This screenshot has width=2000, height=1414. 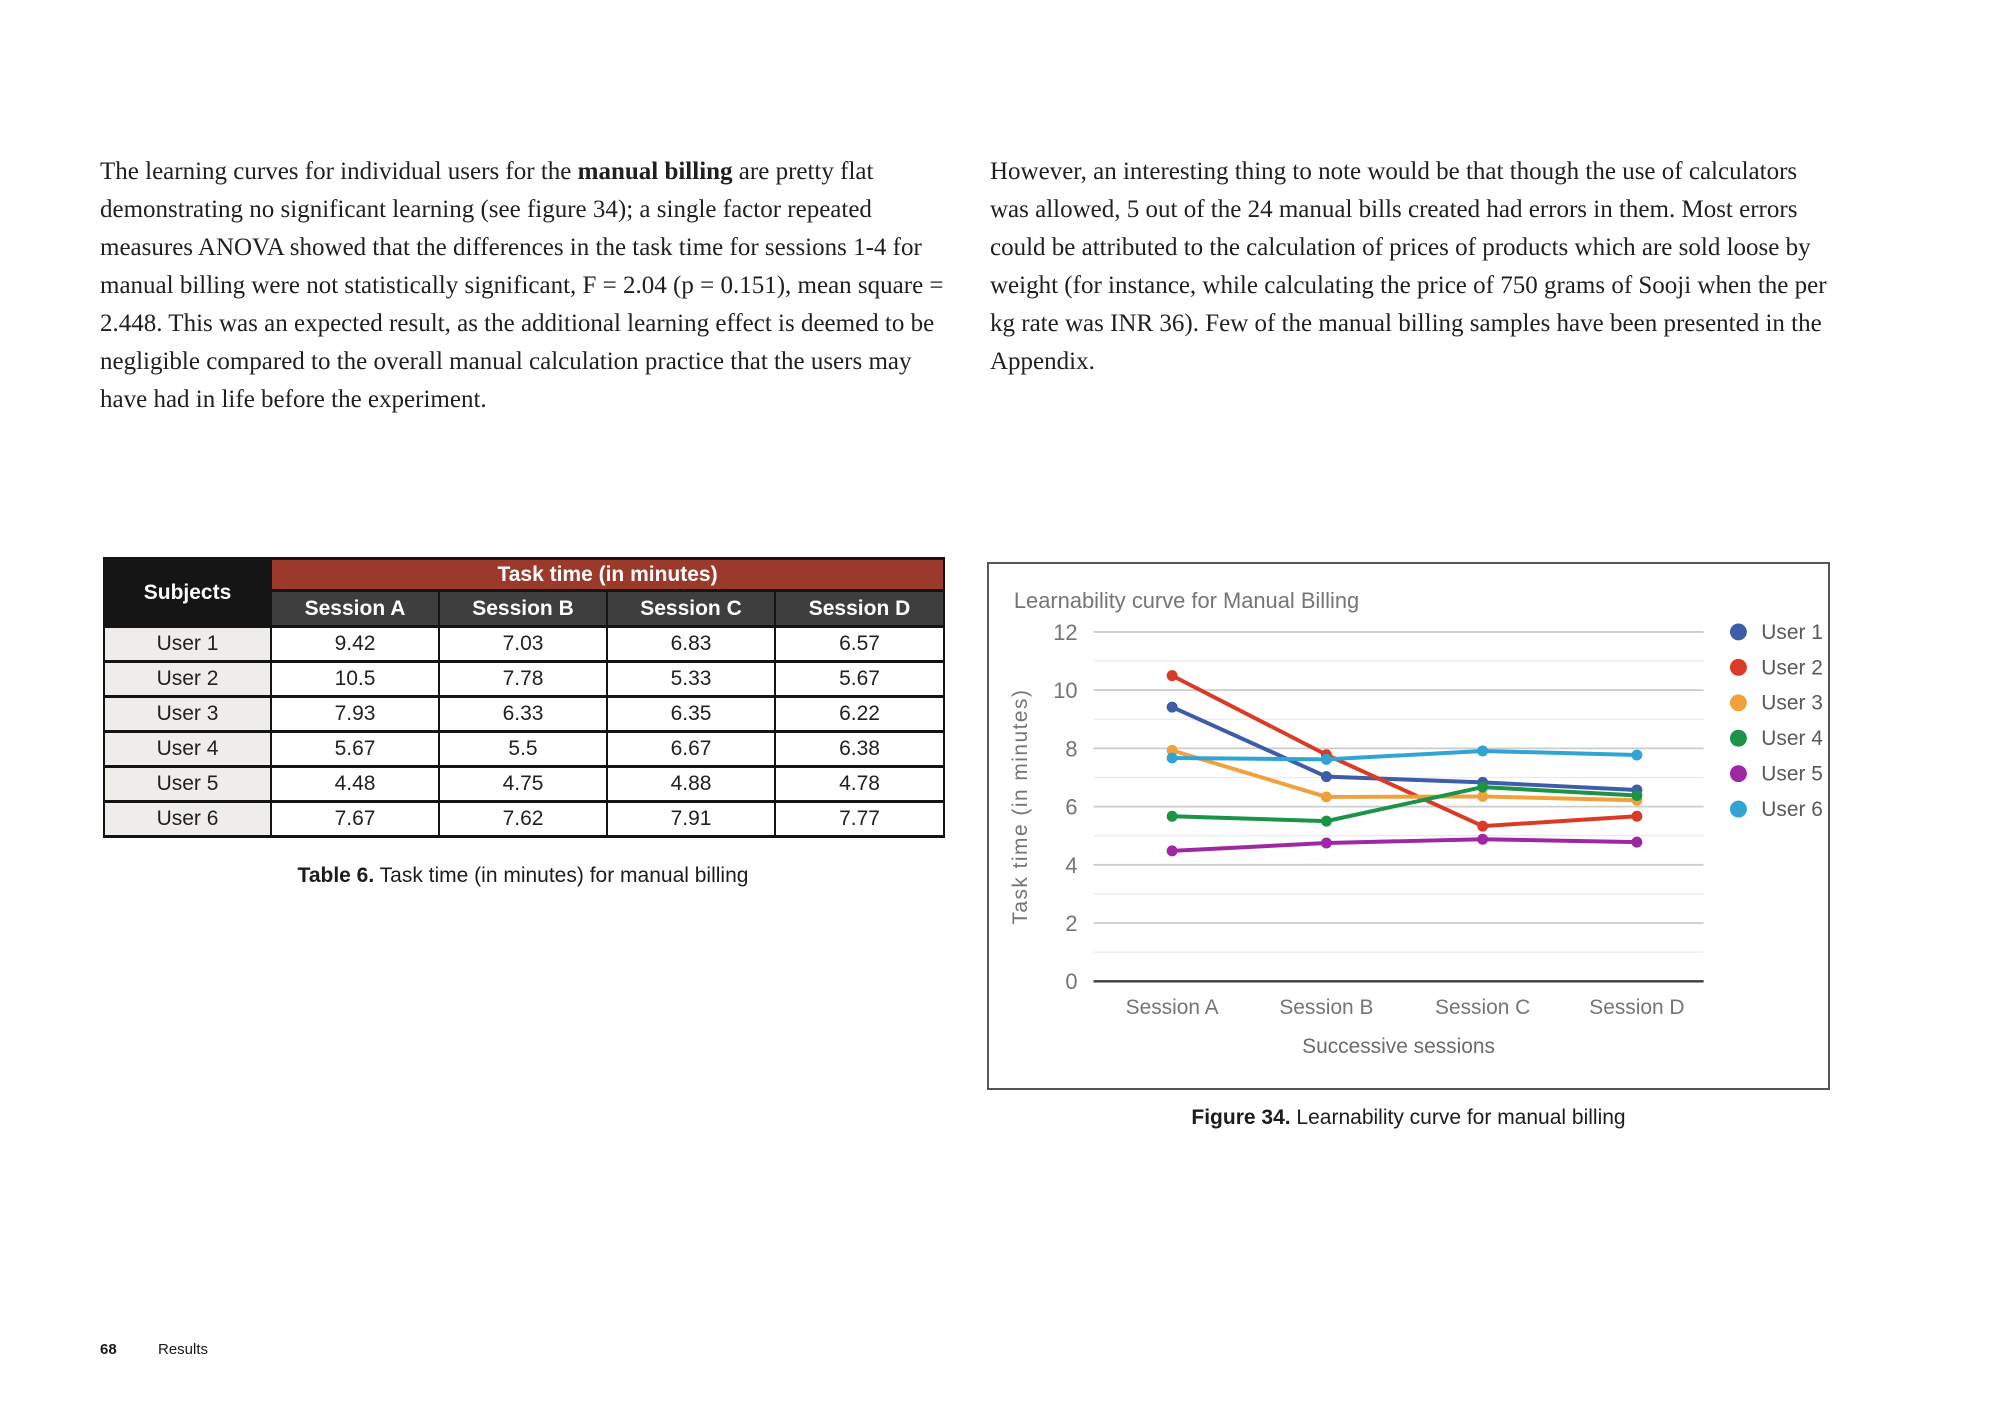 What do you see at coordinates (1071, 923) in the screenshot?
I see `y-tick-label: 2` at bounding box center [1071, 923].